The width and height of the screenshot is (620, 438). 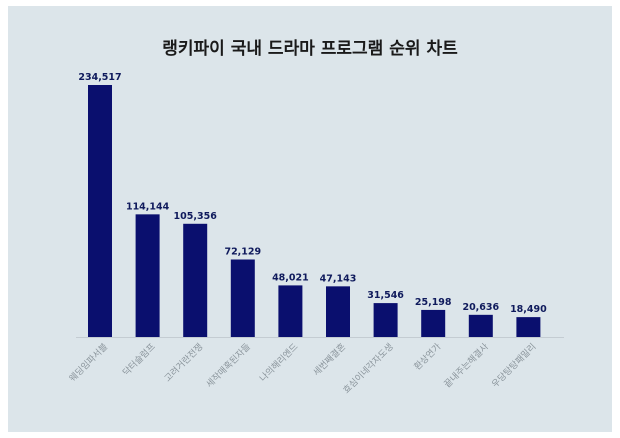 I want to click on data-label: 72,129, so click(x=242, y=251).